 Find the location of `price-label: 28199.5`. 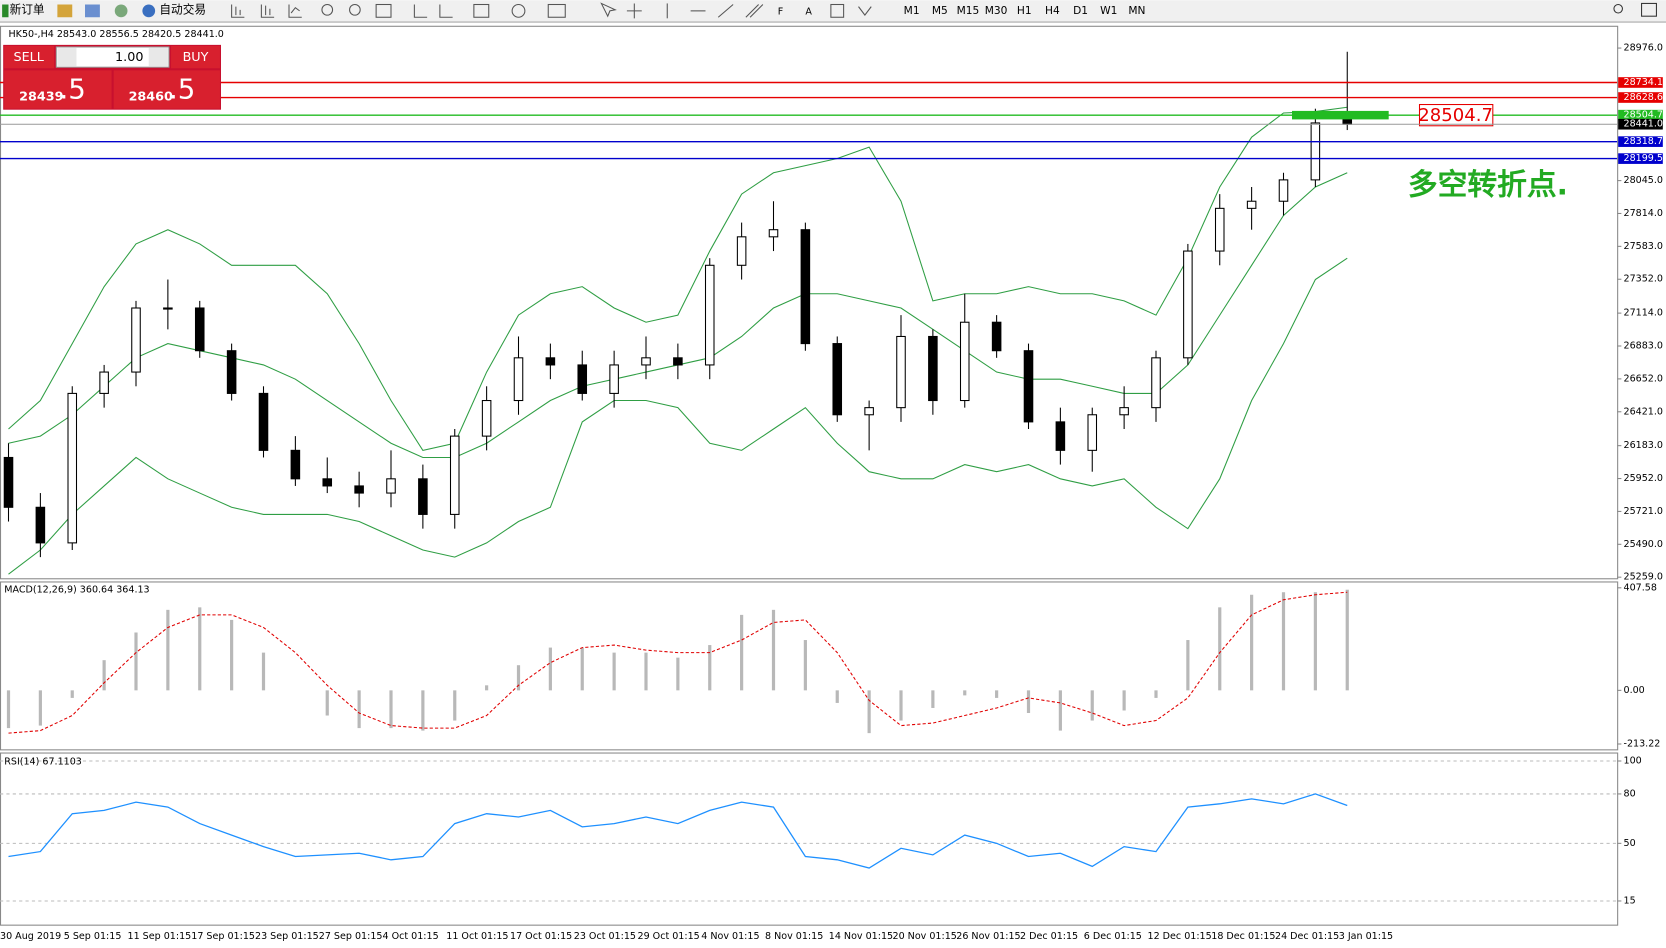

price-label: 28199.5 is located at coordinates (1643, 158).